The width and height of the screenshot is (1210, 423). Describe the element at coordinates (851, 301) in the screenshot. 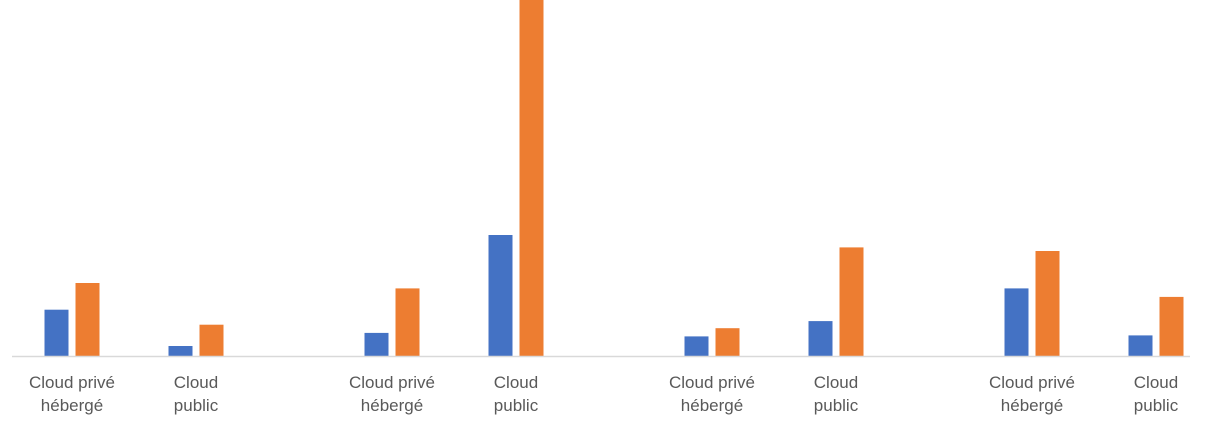

I see `bar-g3-c2-s2` at that location.